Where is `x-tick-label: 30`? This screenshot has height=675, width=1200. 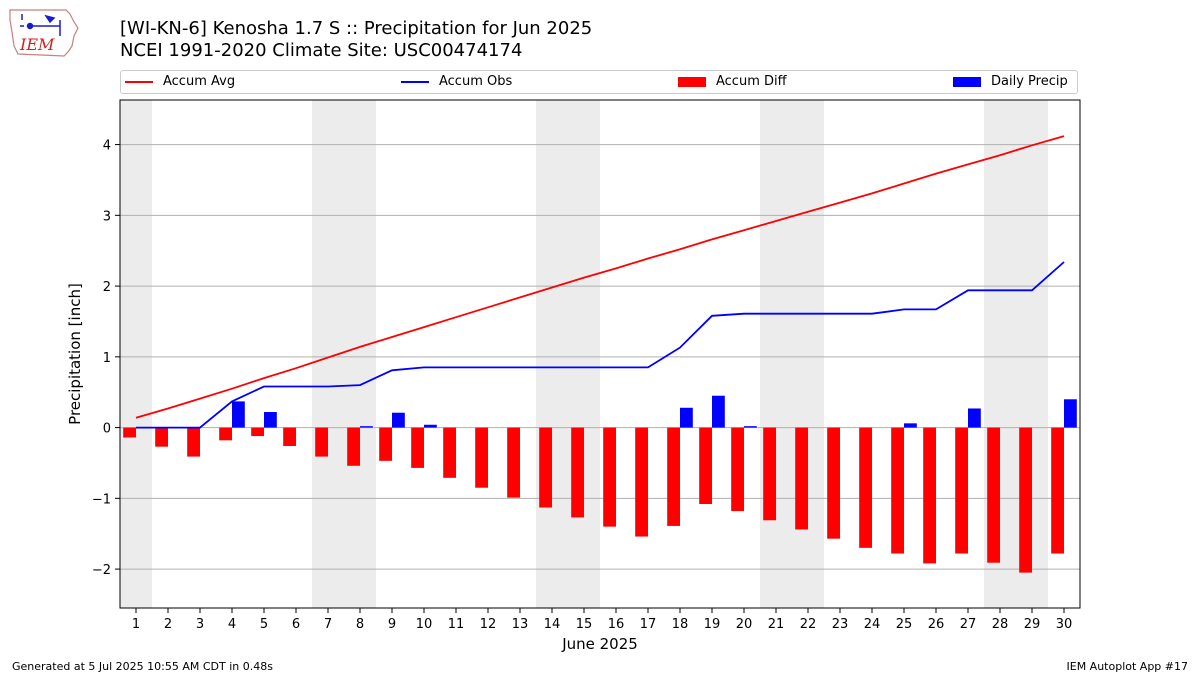
x-tick-label: 30 is located at coordinates (1064, 624).